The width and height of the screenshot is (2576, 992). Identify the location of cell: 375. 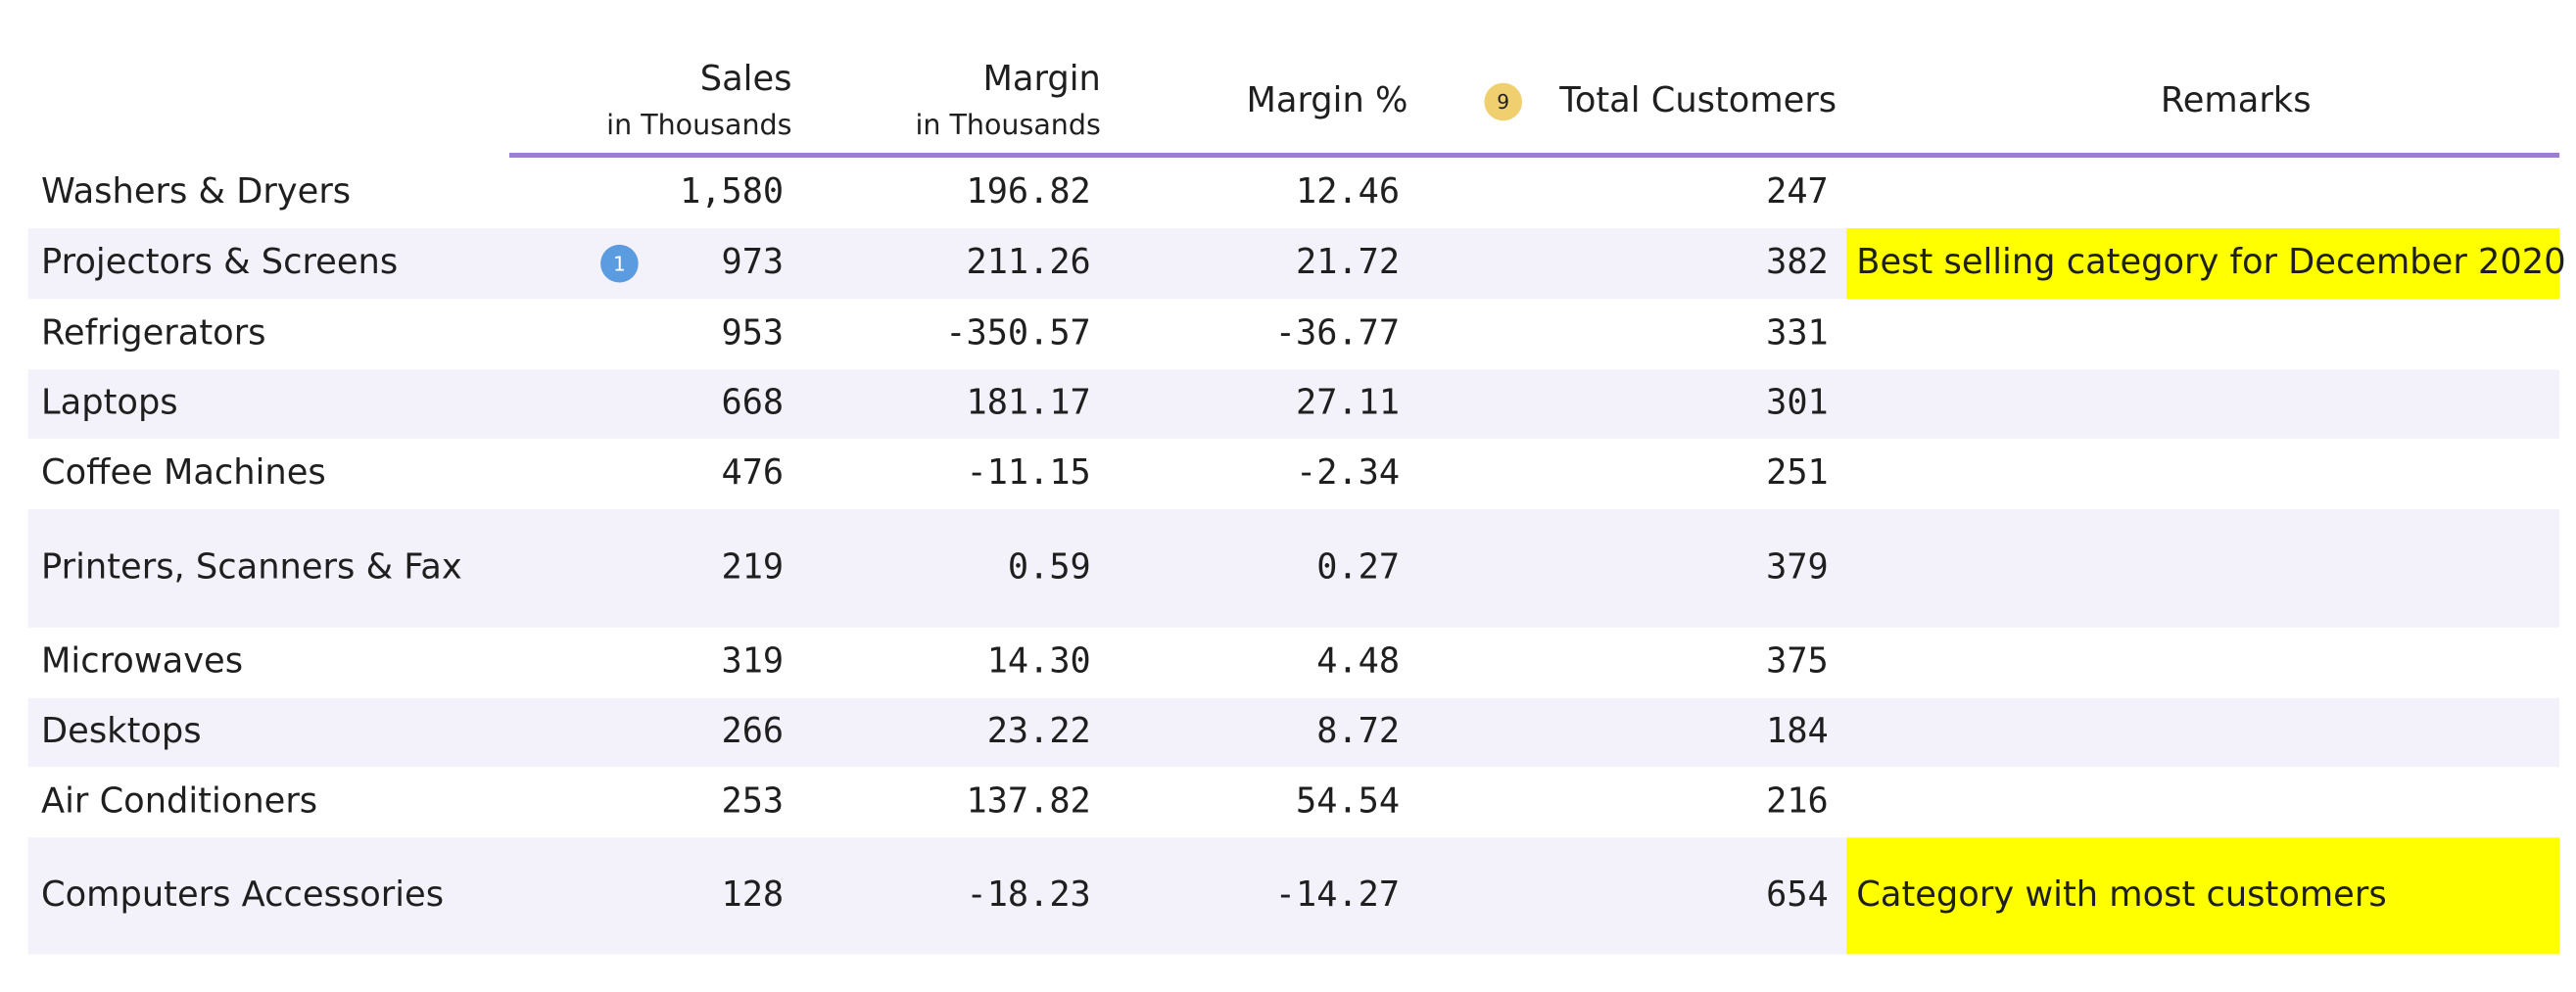
(1797, 661).